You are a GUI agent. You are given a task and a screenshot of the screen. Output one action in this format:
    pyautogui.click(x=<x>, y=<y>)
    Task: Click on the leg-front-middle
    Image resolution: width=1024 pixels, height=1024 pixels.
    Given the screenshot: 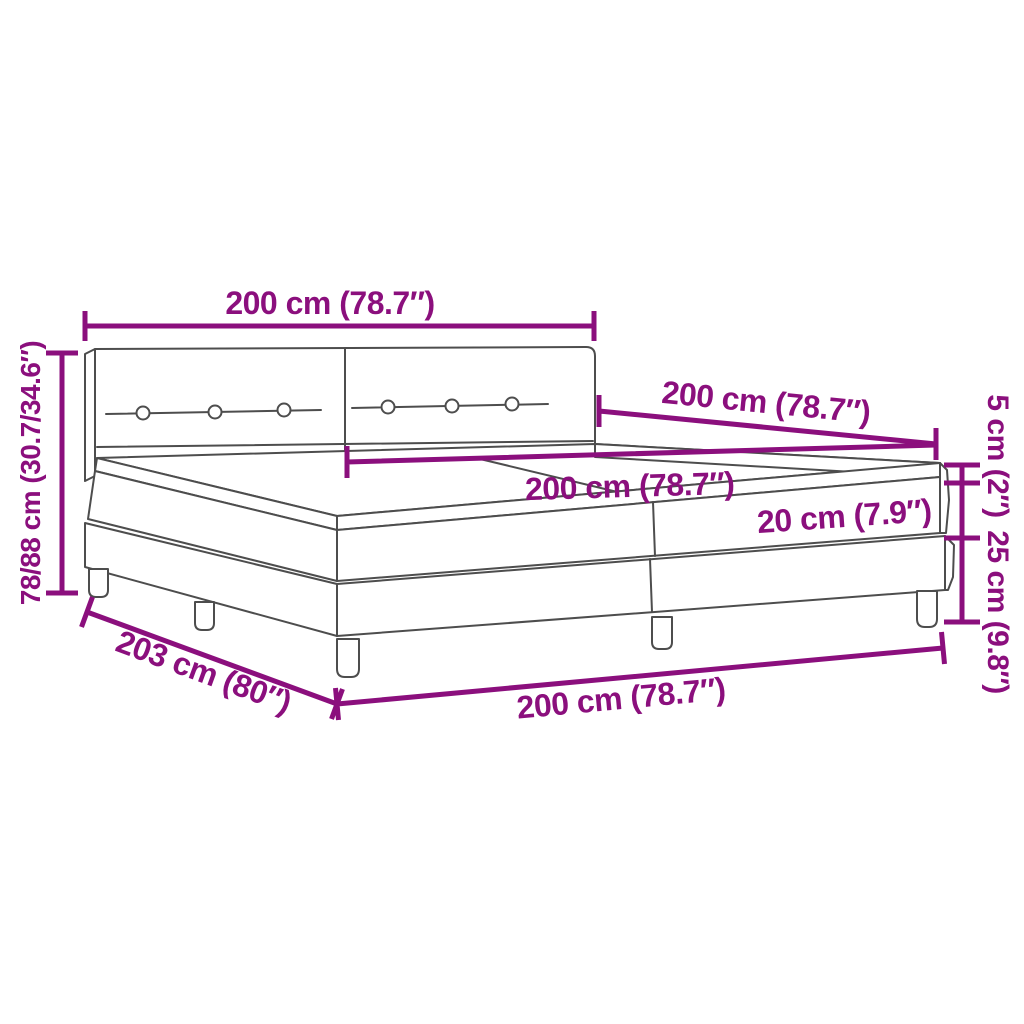 What is the action you would take?
    pyautogui.click(x=662, y=633)
    